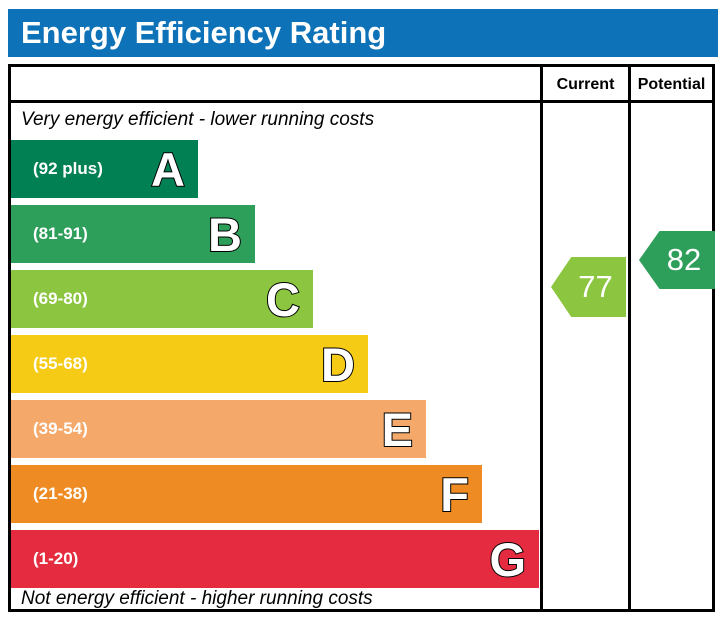 Image resolution: width=718 pixels, height=619 pixels. Describe the element at coordinates (60, 233) in the screenshot. I see `band-range-label: (81-91)` at that location.